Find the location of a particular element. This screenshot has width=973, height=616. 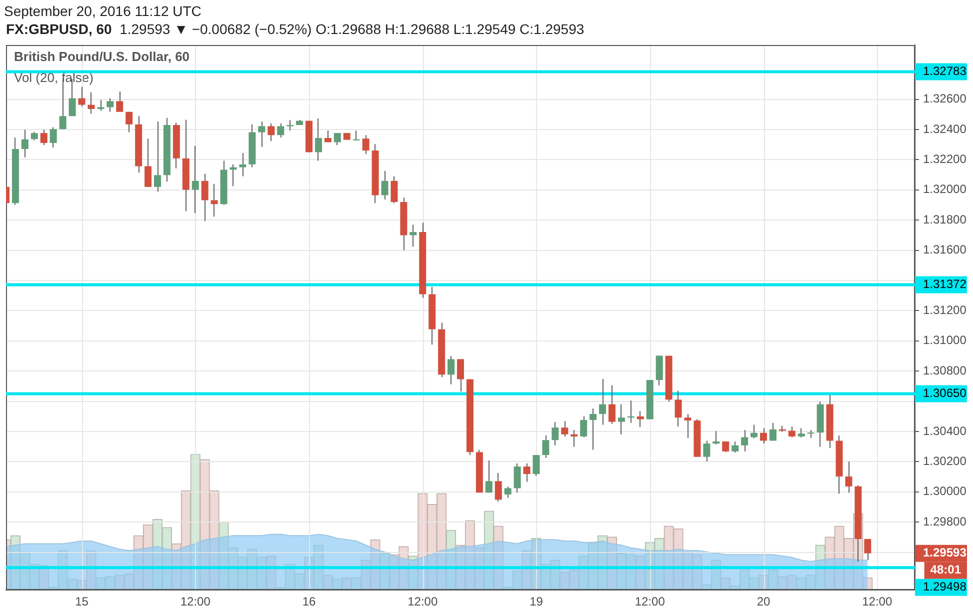

y-tick-label: 1.32400 is located at coordinates (945, 129).